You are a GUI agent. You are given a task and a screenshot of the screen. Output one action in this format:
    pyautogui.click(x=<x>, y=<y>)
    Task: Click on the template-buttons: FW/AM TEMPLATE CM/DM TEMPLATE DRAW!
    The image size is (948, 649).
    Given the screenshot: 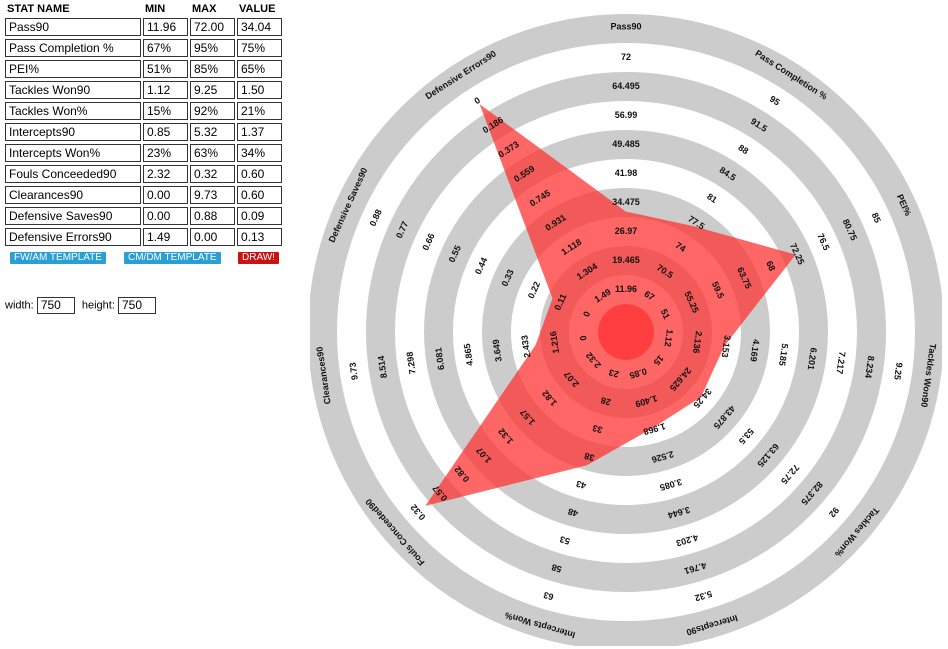 What is the action you would take?
    pyautogui.click(x=144, y=259)
    